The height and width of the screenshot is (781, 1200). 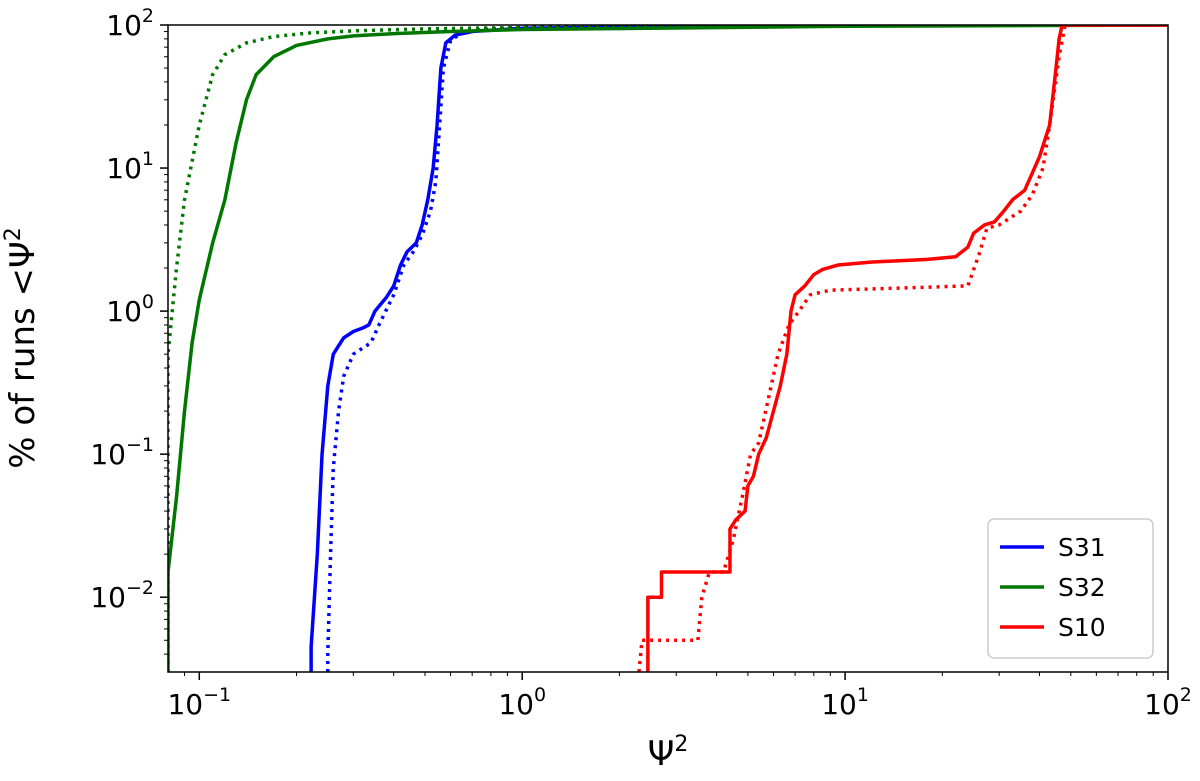 I want to click on legend-label-s32: S32, so click(x=1082, y=587).